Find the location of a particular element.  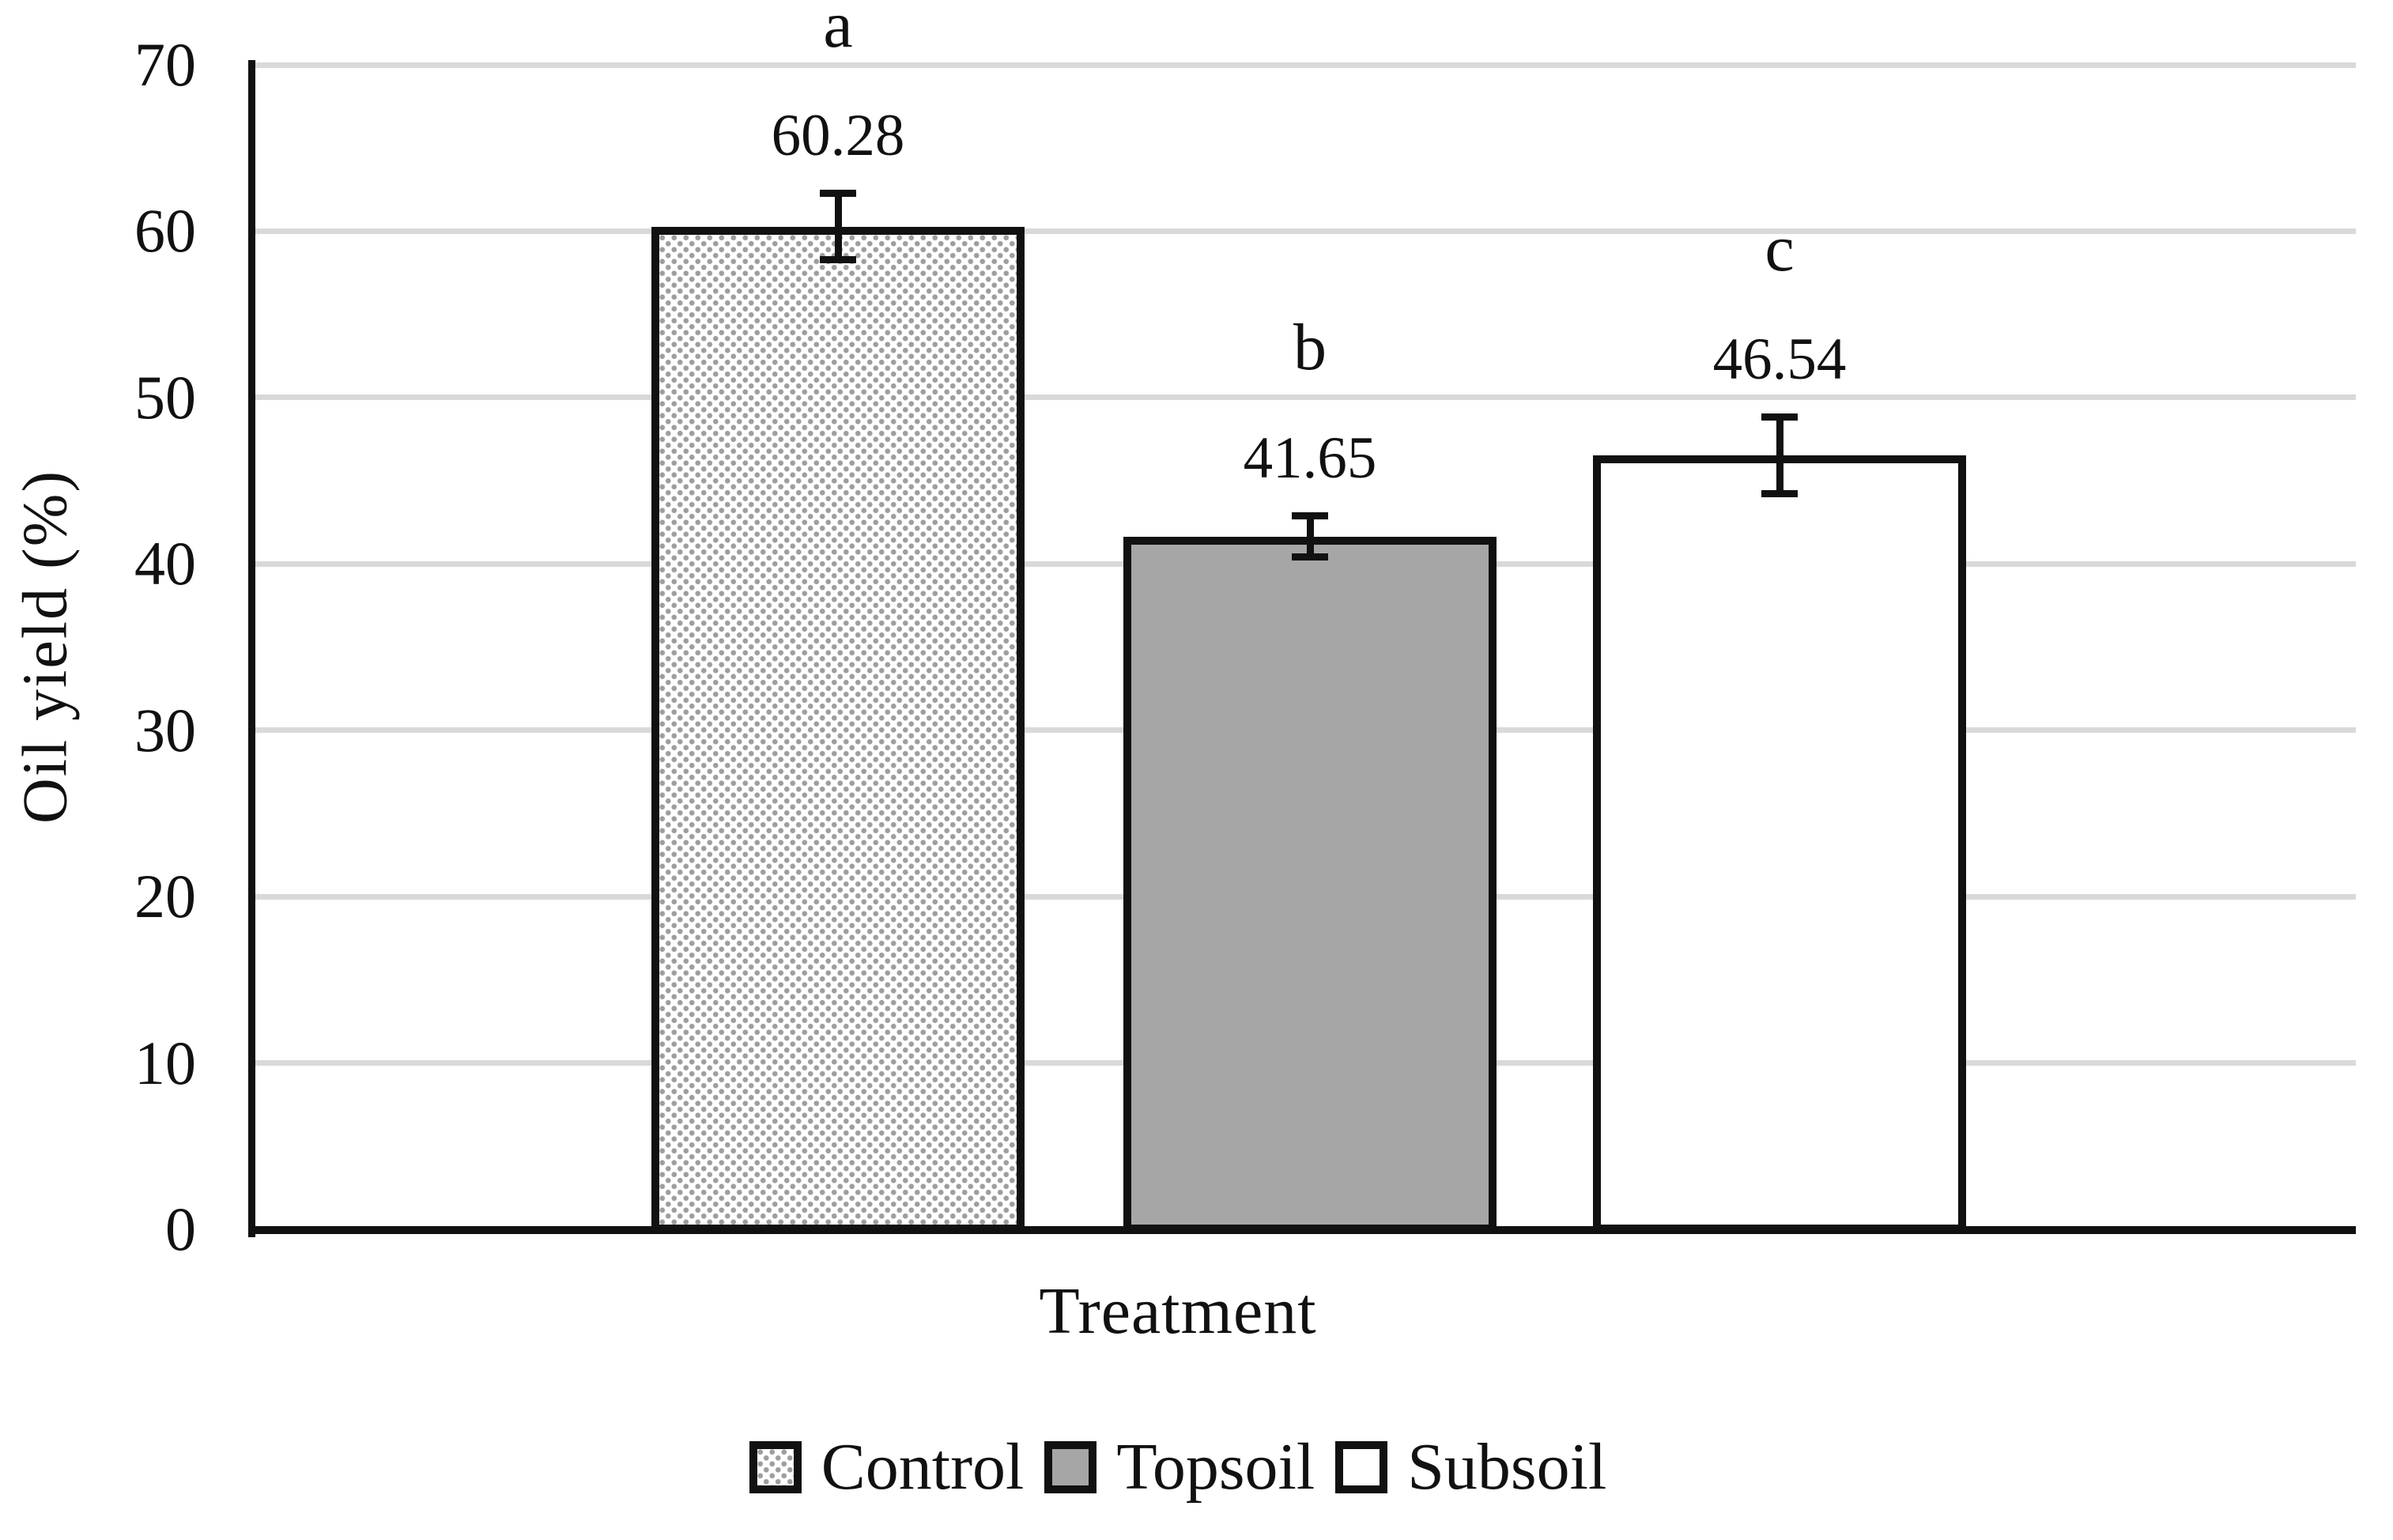

bar-control is located at coordinates (838, 729).